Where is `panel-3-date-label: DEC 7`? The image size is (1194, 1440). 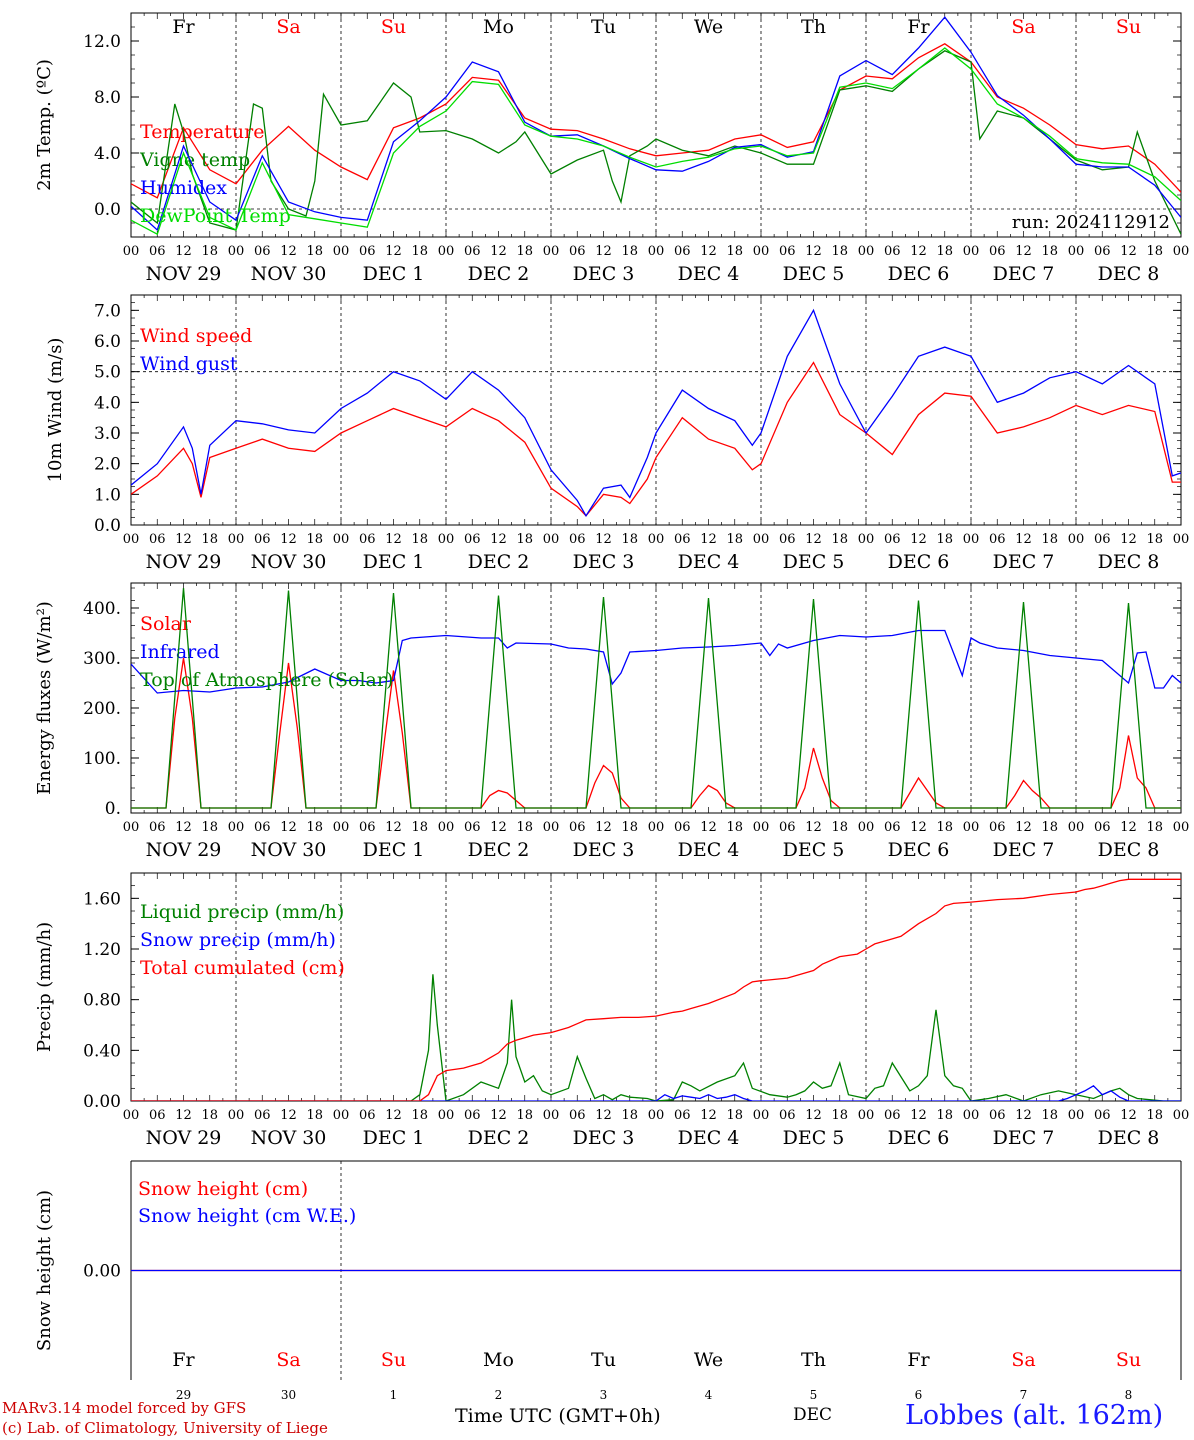 panel-3-date-label: DEC 7 is located at coordinates (1024, 850).